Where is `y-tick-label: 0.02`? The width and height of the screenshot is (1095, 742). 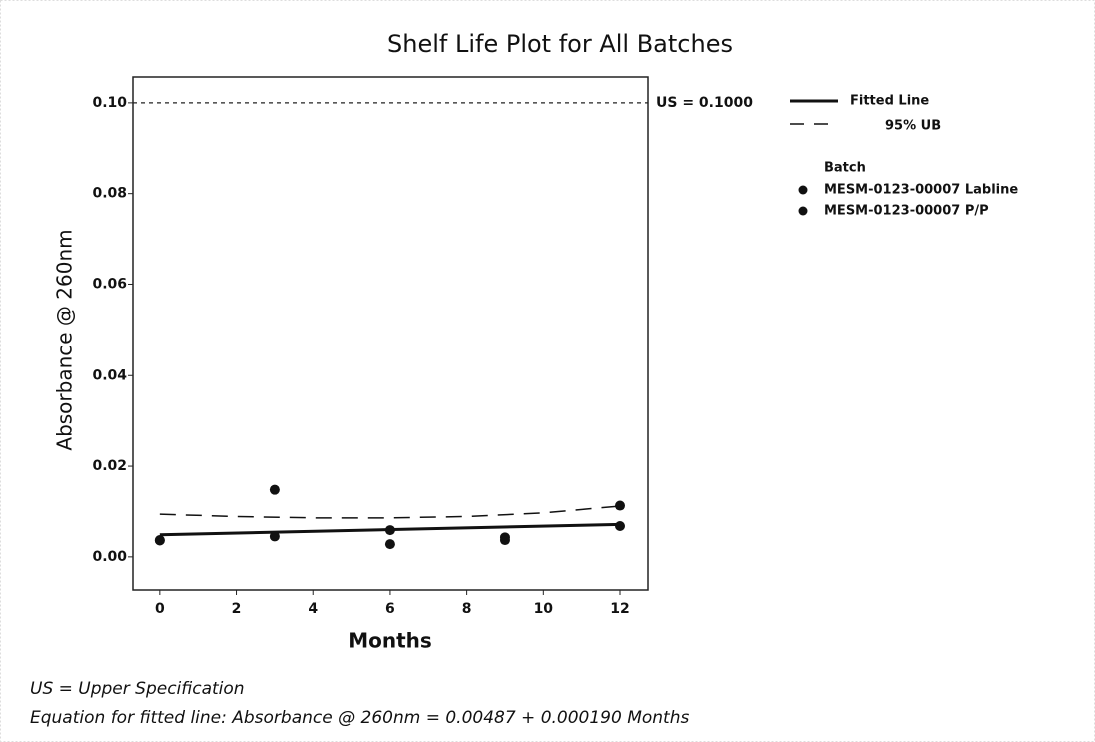
y-tick-label: 0.02 is located at coordinates (109, 466).